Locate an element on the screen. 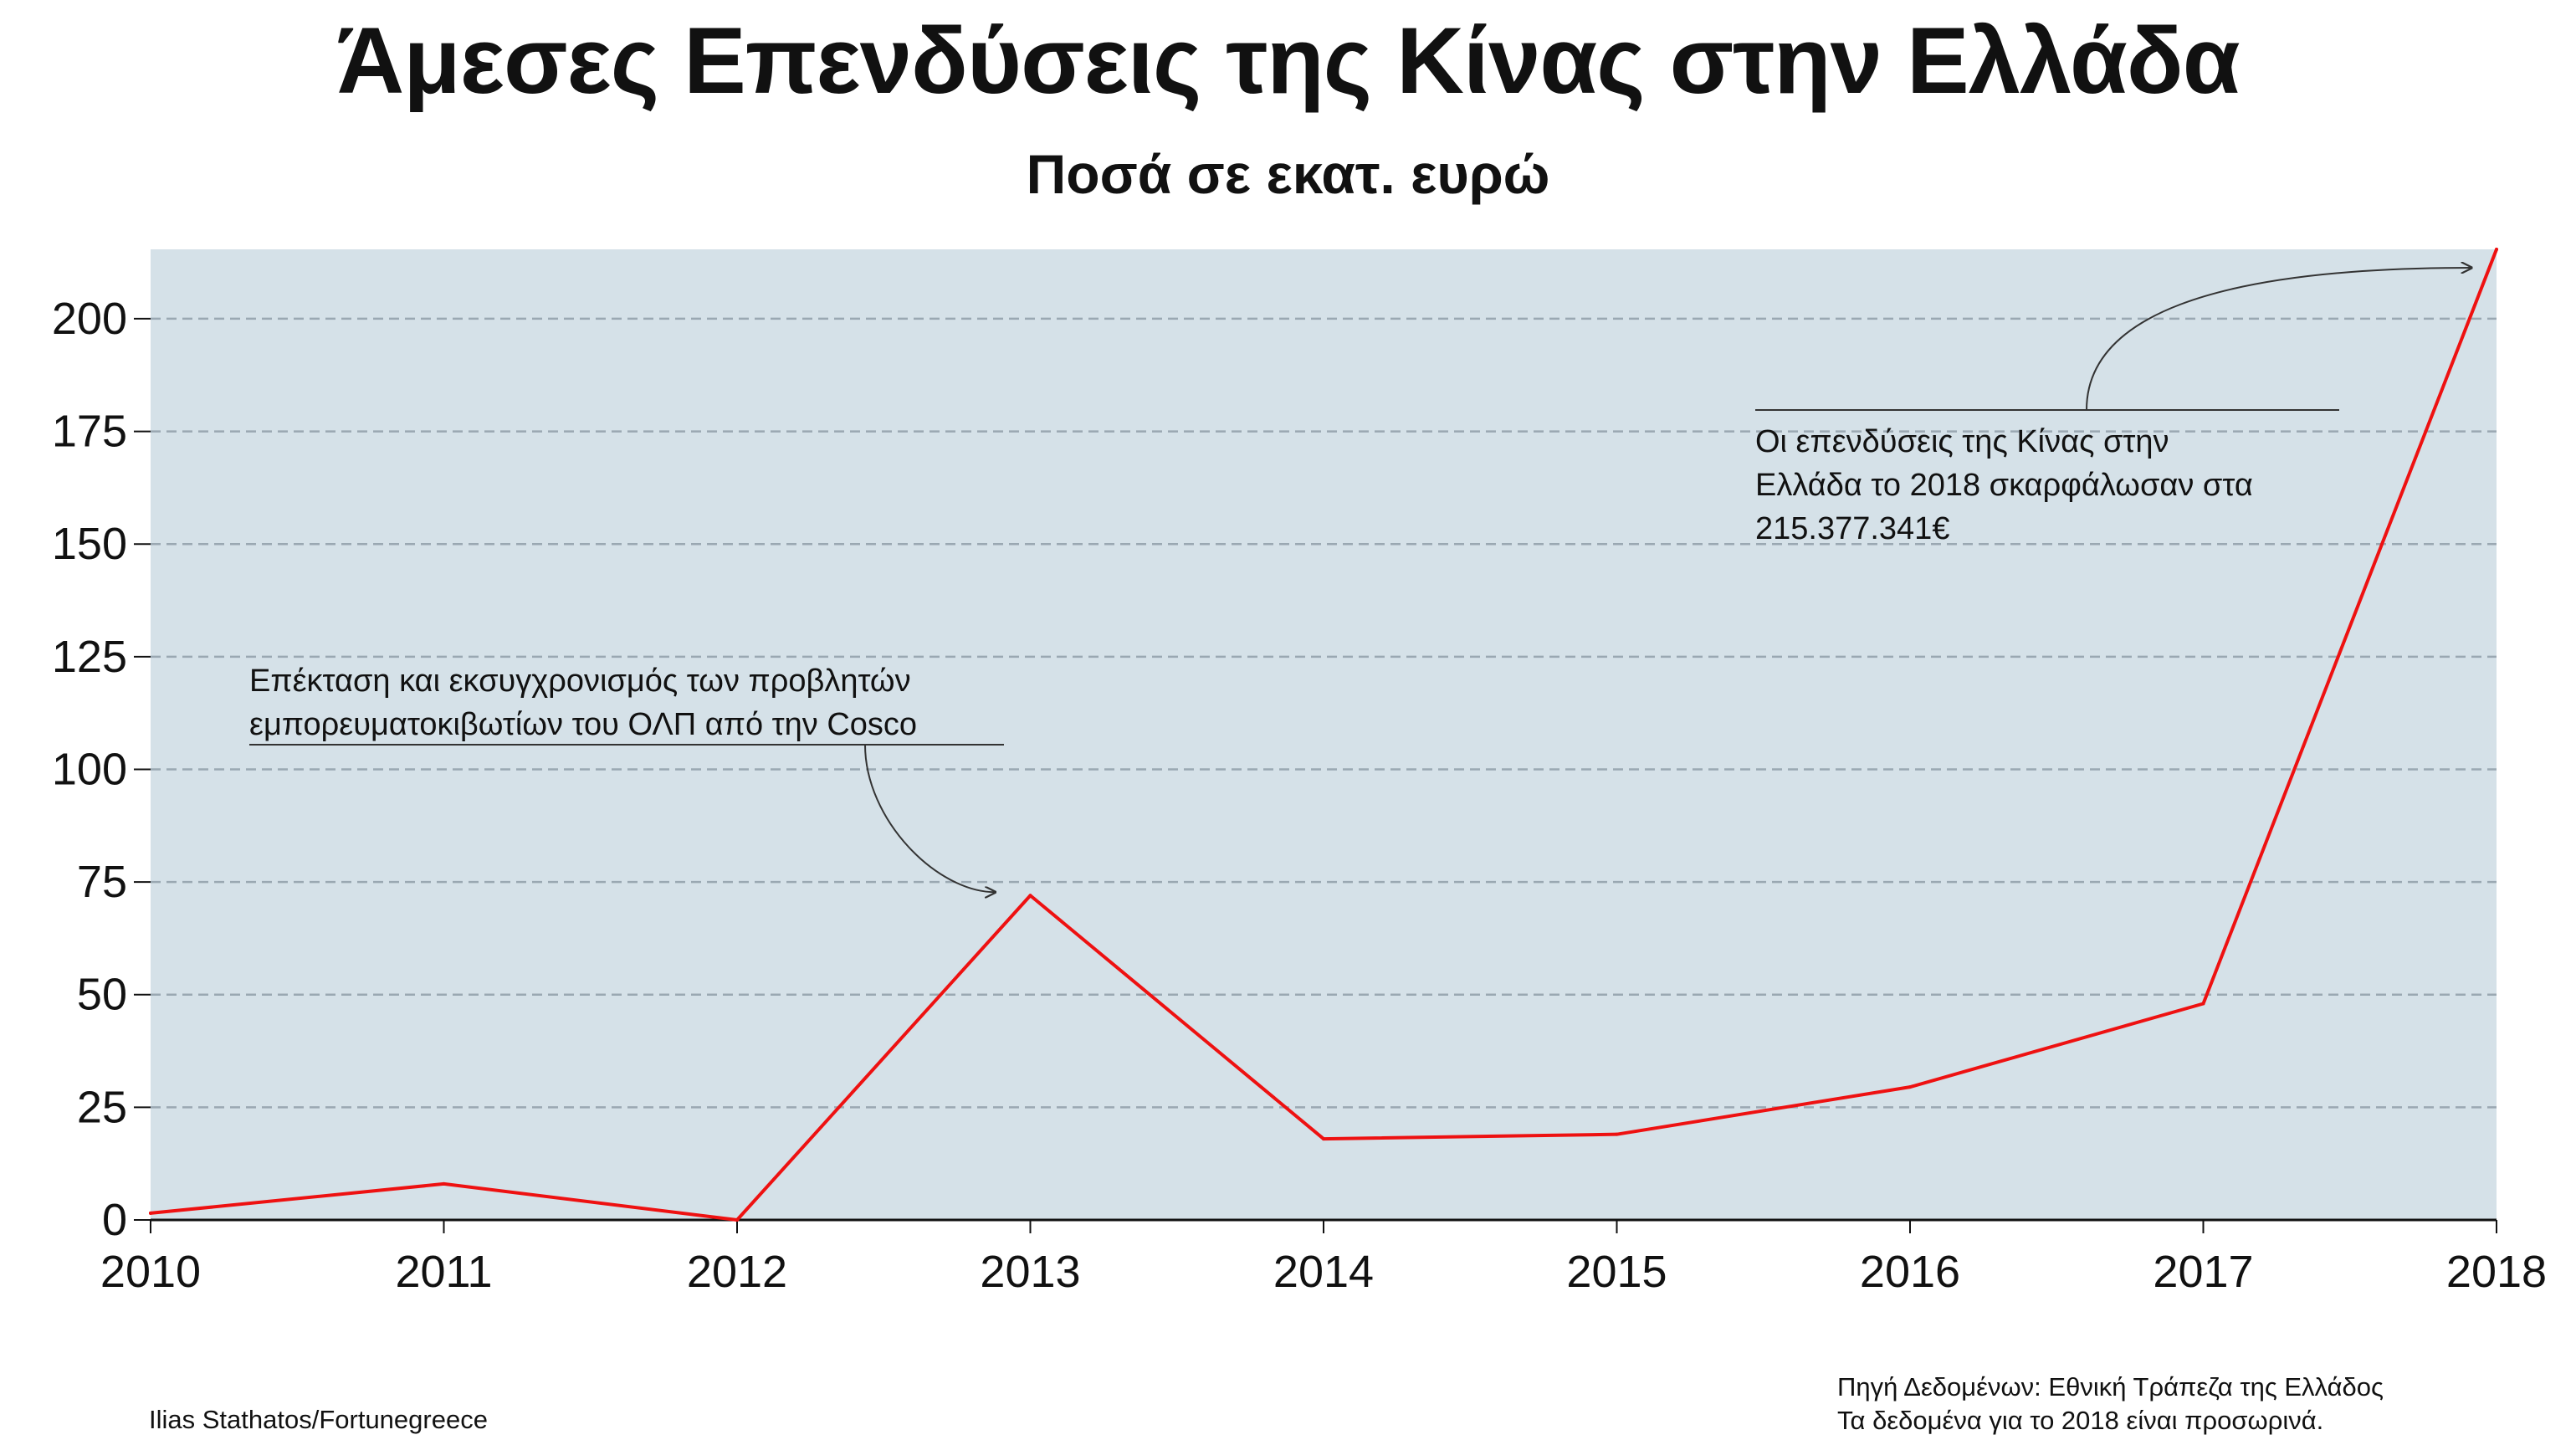 This screenshot has height=1440, width=2576. credit-text: Ilias Stathatos/Fortunegreece is located at coordinates (319, 1420).